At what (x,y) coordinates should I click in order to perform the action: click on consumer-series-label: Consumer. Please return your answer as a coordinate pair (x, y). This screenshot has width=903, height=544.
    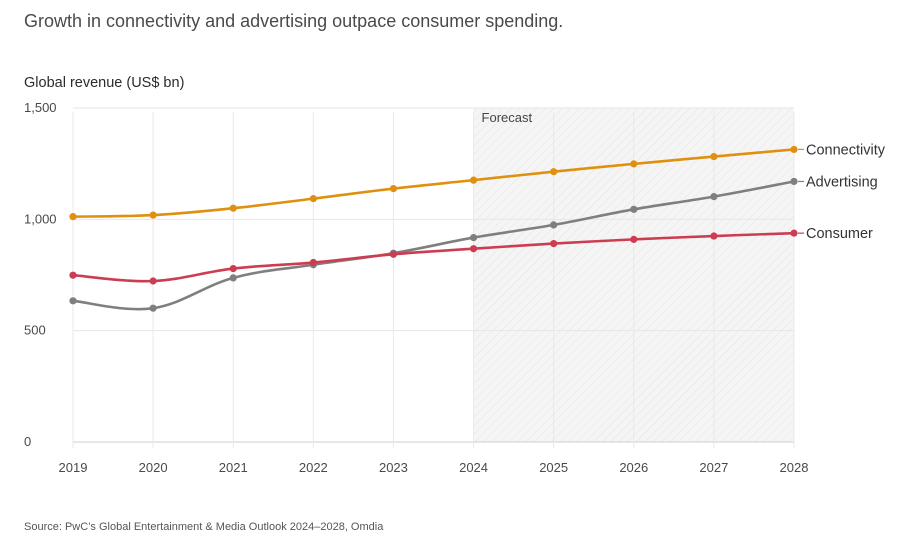
    Looking at the image, I should click on (839, 234).